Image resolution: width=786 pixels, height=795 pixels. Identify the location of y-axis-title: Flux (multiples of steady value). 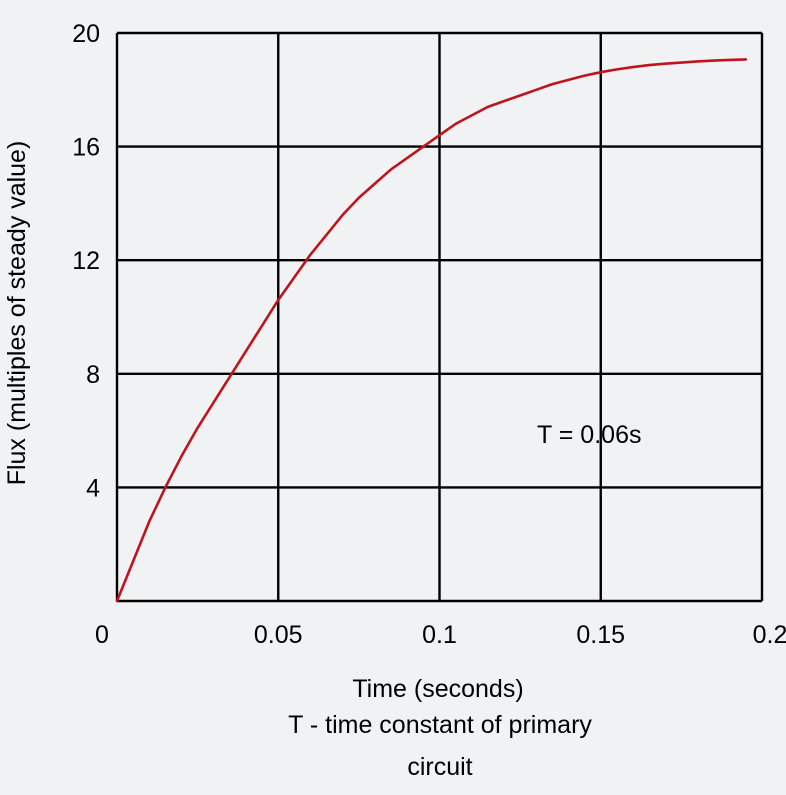
(17, 313).